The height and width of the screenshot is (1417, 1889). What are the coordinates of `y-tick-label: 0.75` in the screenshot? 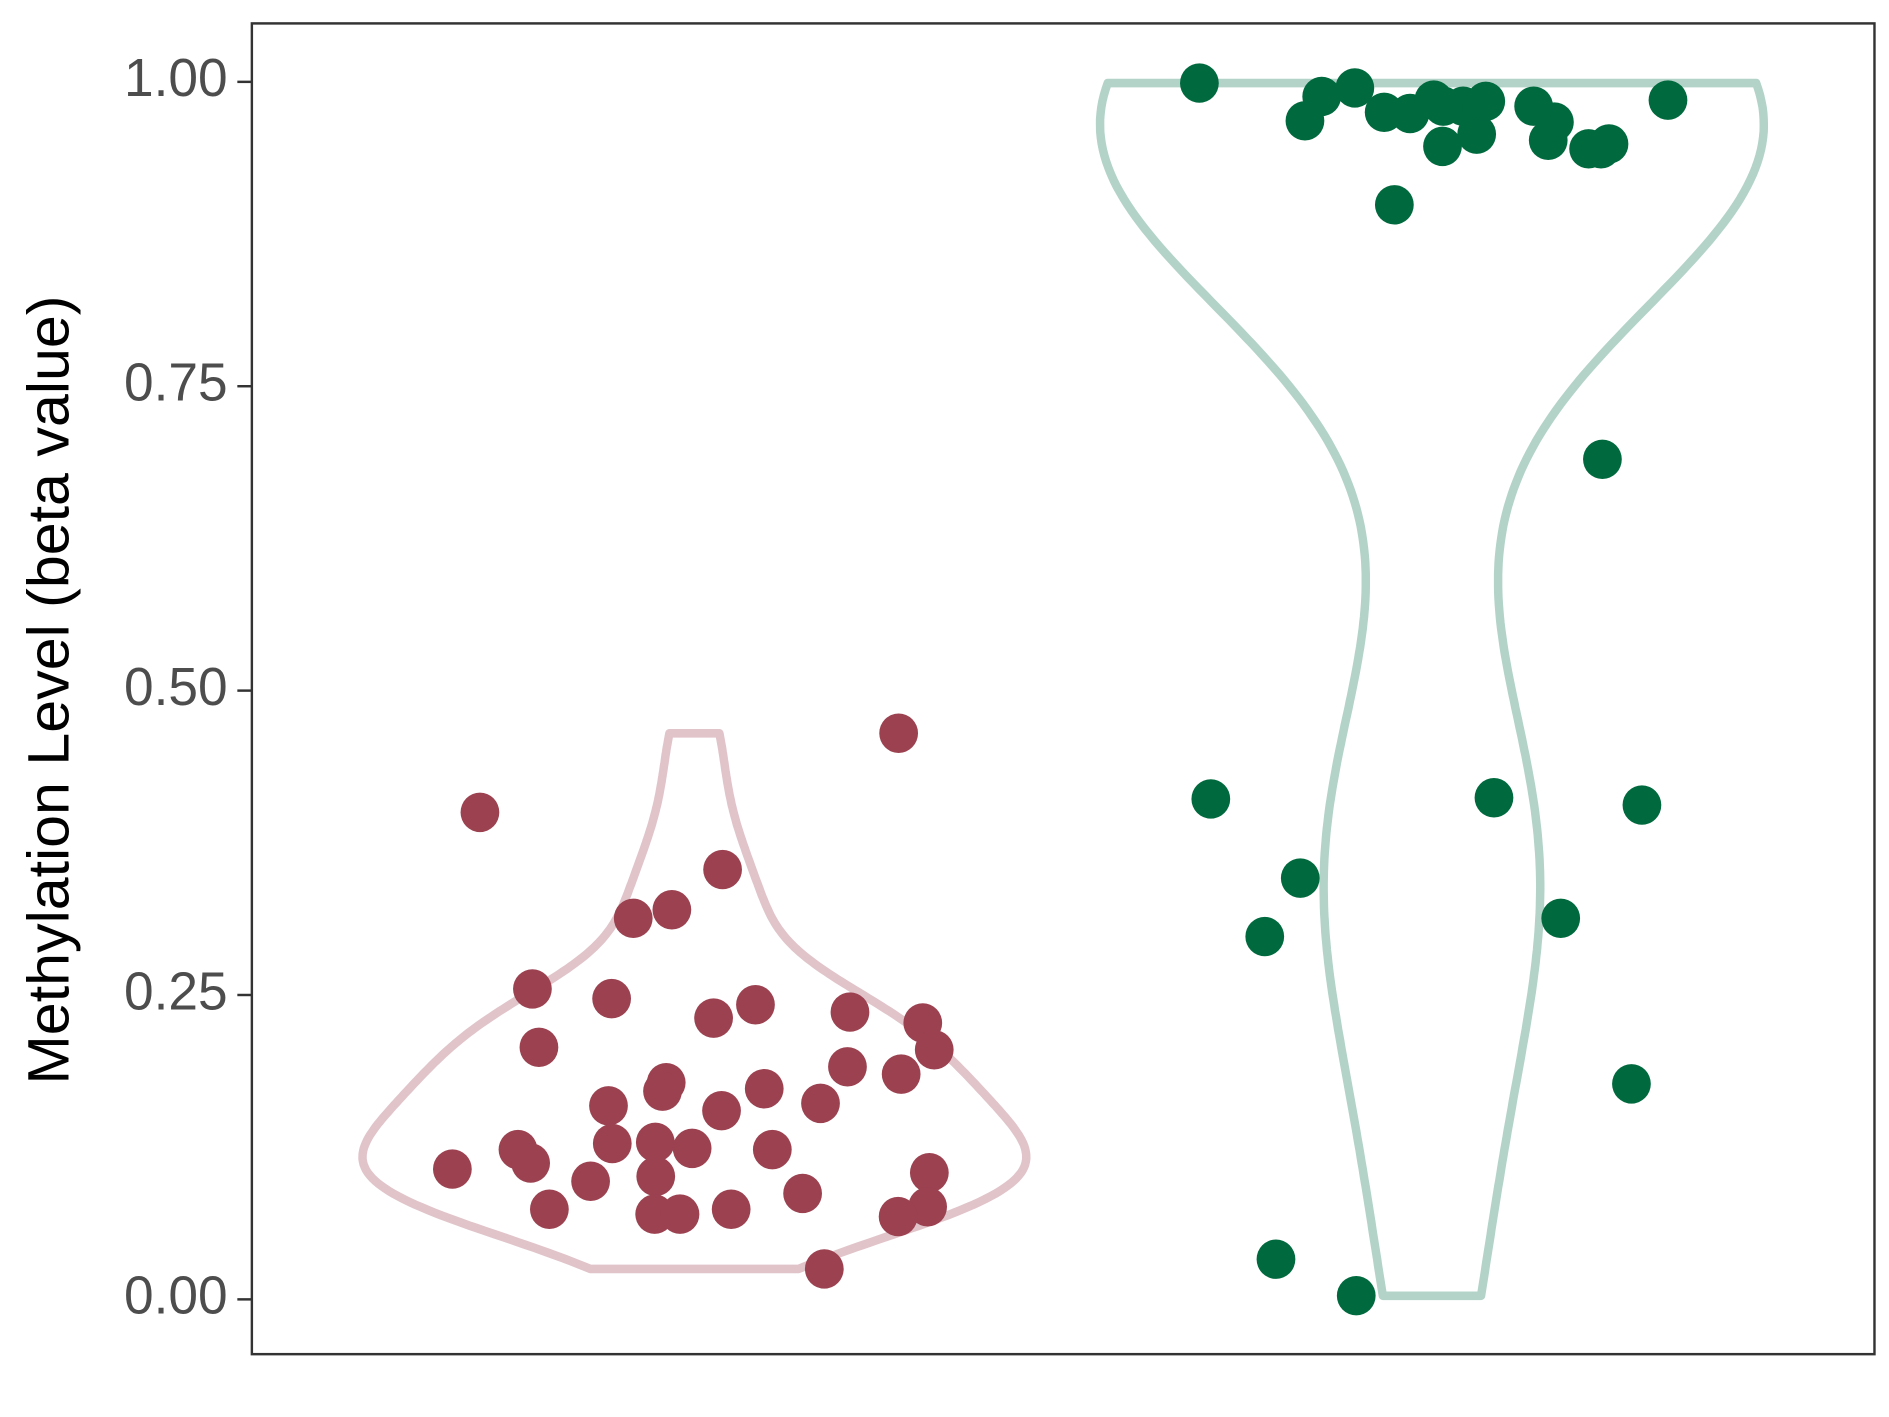 It's located at (176, 382).